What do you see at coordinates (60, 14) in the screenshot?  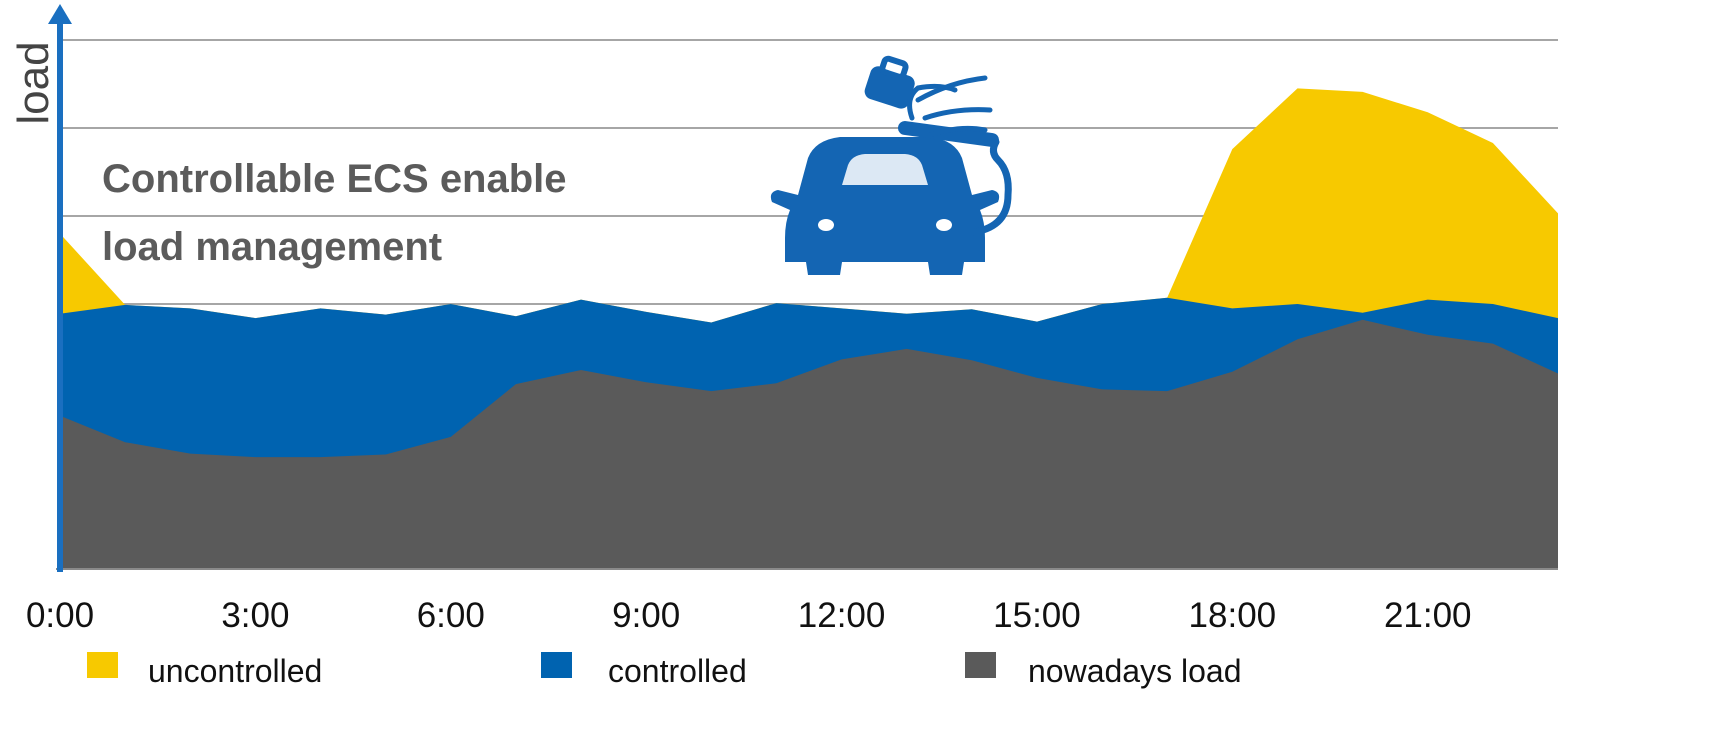 I see `y-axis-arrow` at bounding box center [60, 14].